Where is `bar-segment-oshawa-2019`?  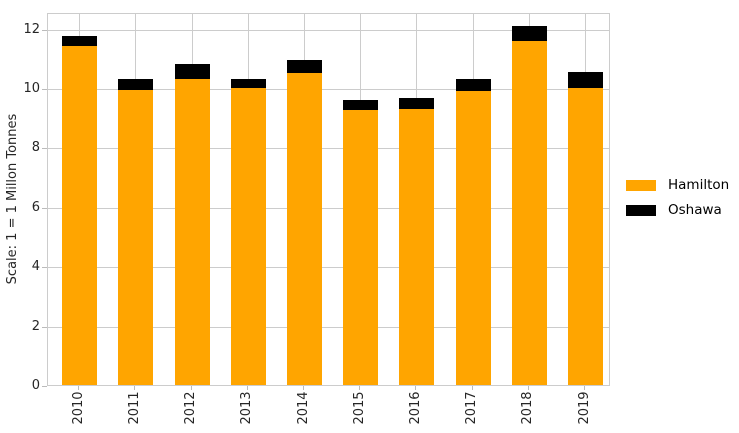 bar-segment-oshawa-2019 is located at coordinates (585, 80).